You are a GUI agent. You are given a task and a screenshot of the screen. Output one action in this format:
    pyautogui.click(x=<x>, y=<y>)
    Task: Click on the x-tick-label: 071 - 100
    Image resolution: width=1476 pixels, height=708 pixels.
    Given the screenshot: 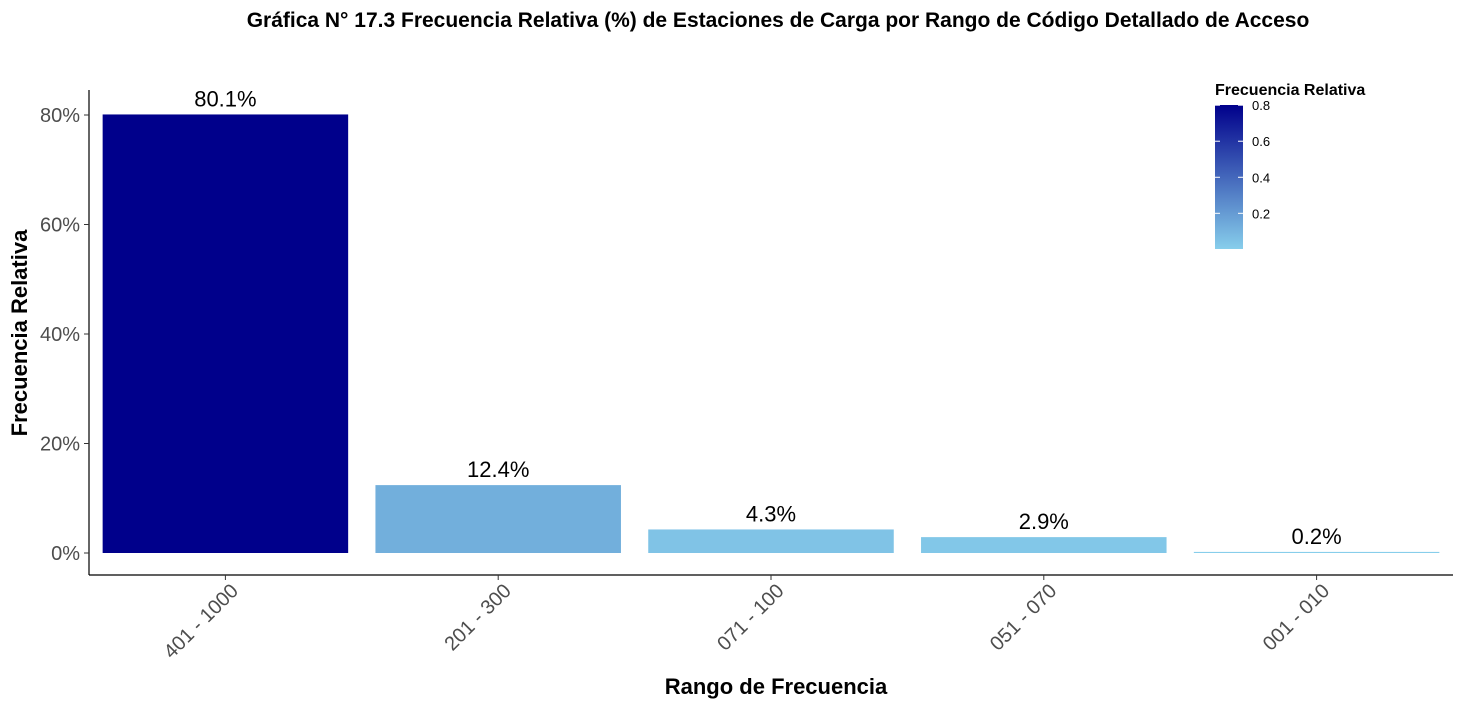 What is the action you would take?
    pyautogui.click(x=750, y=617)
    